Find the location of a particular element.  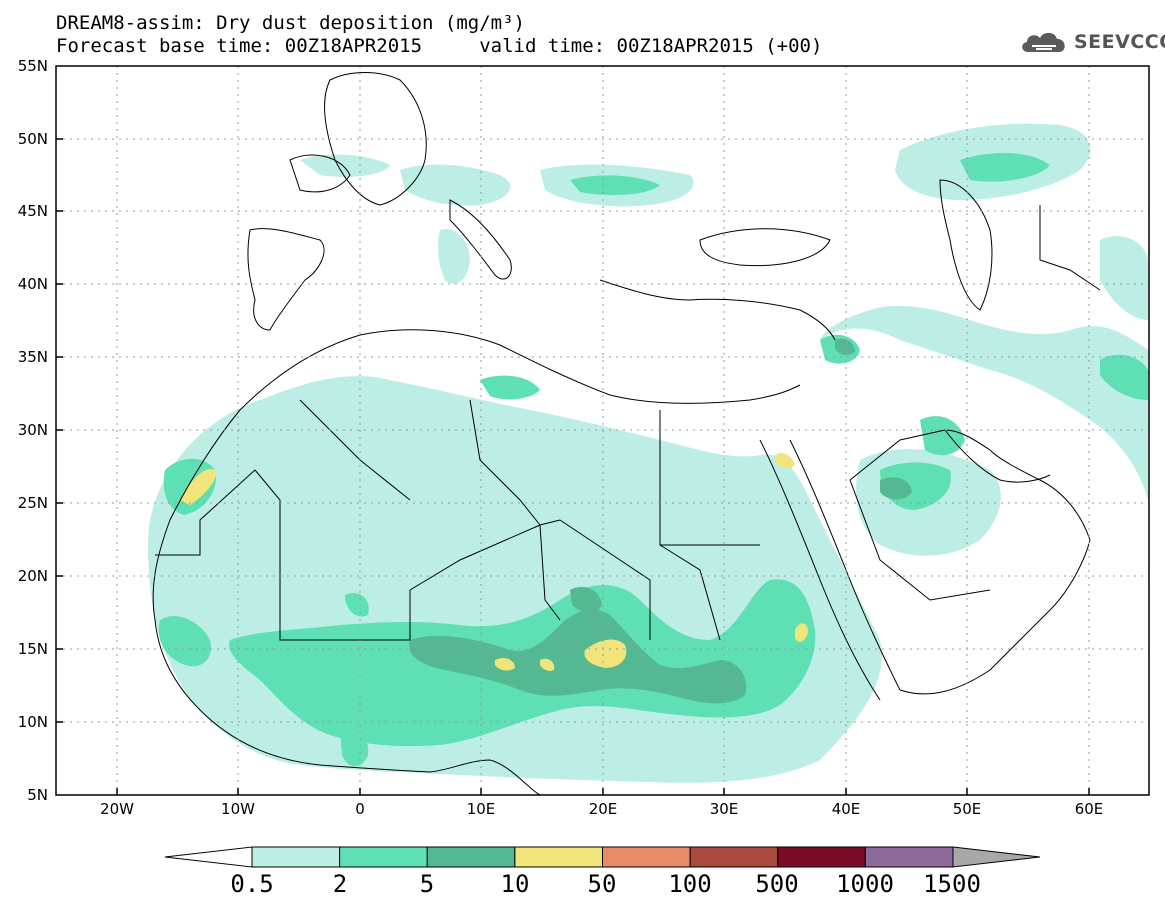

colorbar-arrow-high is located at coordinates (996, 857).